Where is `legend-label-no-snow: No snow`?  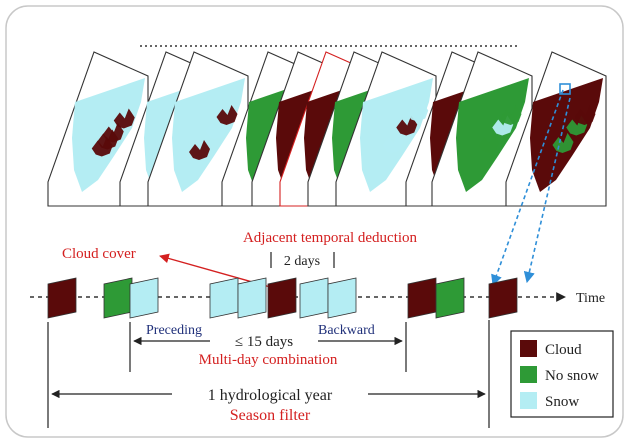 legend-label-no-snow: No snow is located at coordinates (572, 376).